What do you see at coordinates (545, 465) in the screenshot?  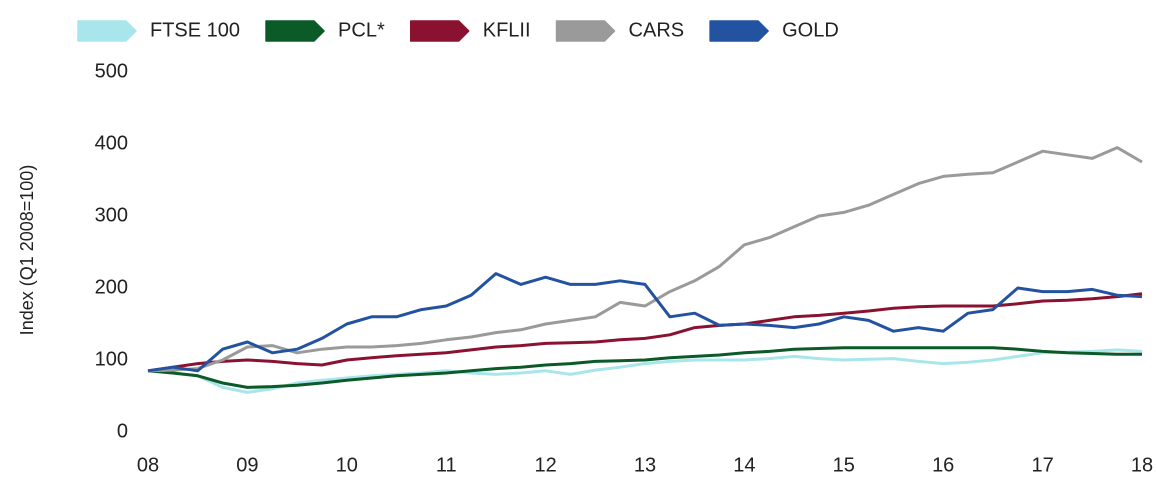 I see `x-tick-label: 12` at bounding box center [545, 465].